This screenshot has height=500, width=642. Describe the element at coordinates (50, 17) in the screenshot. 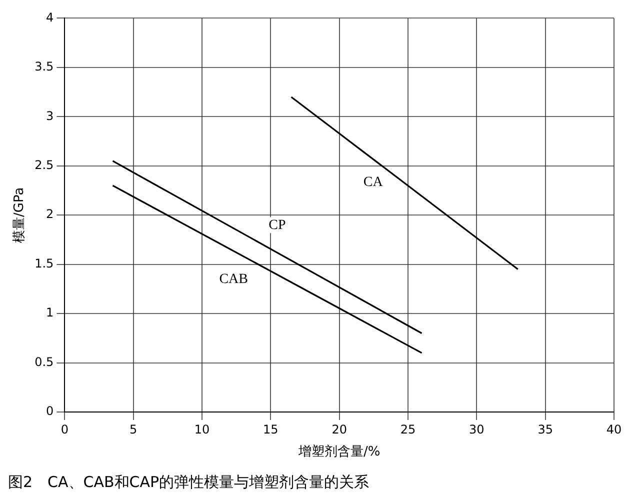

I see `y-tick-label: 4` at that location.